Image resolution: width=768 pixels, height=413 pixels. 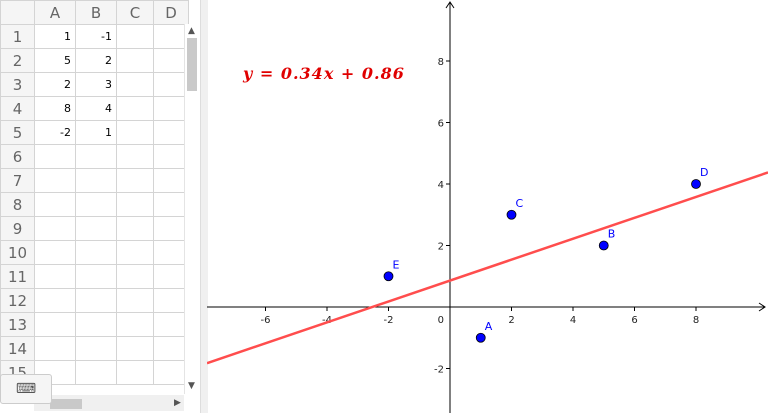 I want to click on cell-D3, so click(x=171, y=84).